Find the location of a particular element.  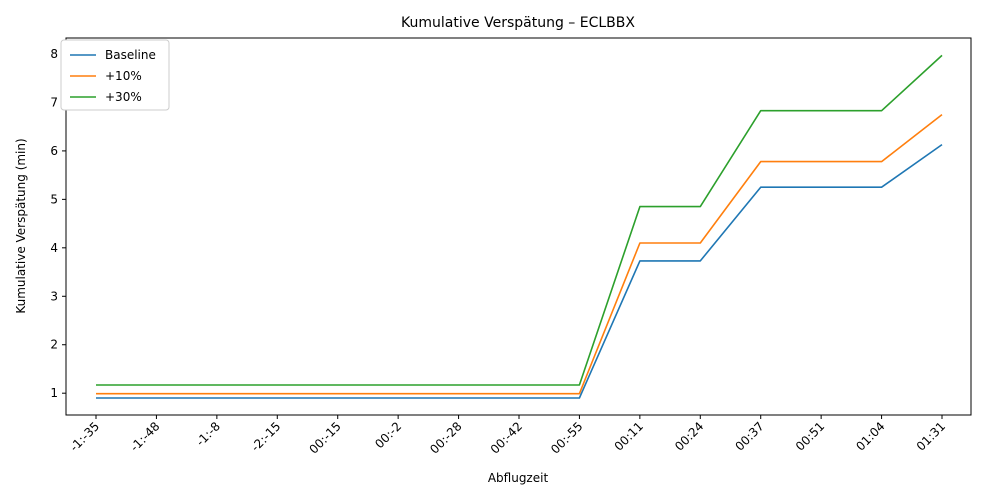

x-tick-label: 01:04 is located at coordinates (870, 436).